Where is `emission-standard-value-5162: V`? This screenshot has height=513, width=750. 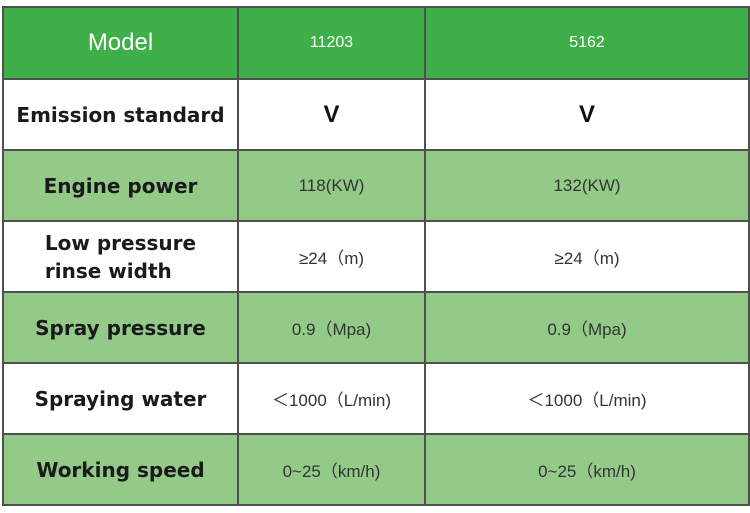
emission-standard-value-5162: V is located at coordinates (587, 114).